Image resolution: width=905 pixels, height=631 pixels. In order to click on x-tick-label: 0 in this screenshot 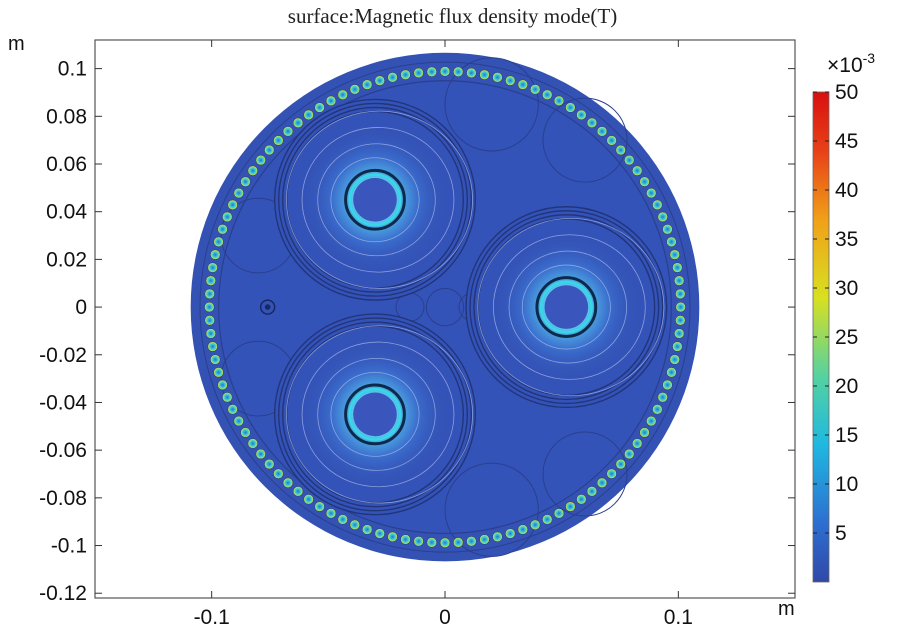, I will do `click(445, 617)`.